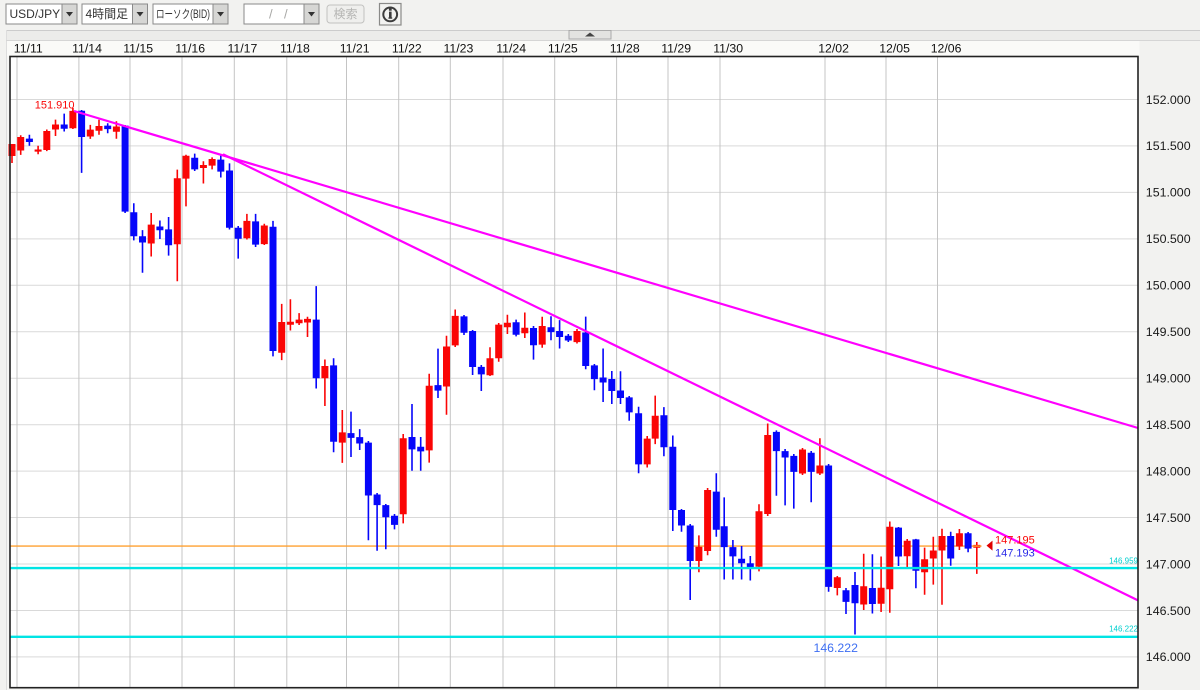 The width and height of the screenshot is (1200, 690). I want to click on svg-text: 11/21, so click(355, 49).